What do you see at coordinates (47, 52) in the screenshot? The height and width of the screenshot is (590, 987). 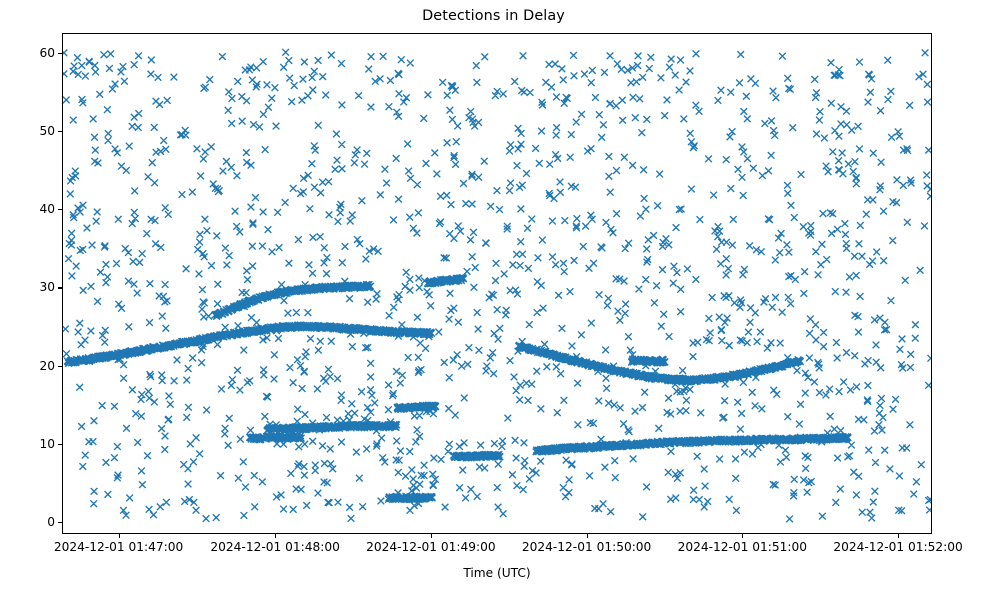 I see `y-tick-label: 60` at bounding box center [47, 52].